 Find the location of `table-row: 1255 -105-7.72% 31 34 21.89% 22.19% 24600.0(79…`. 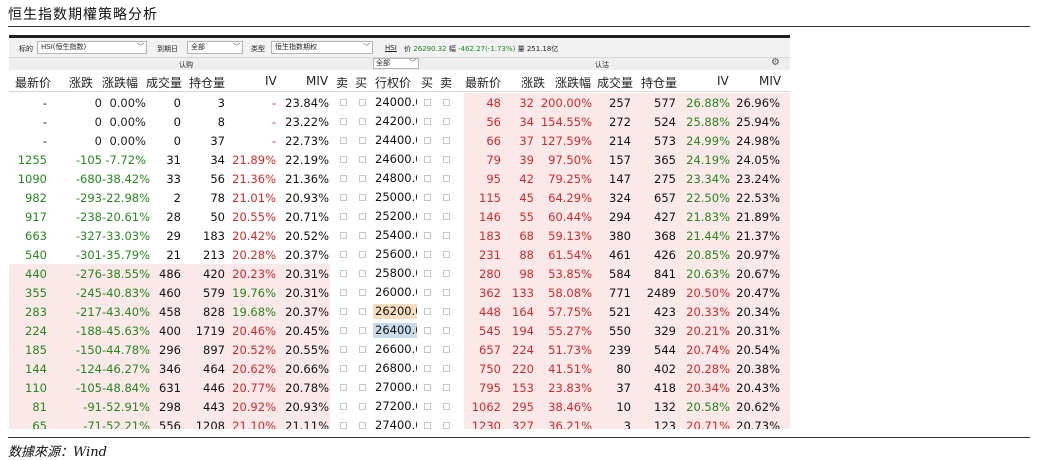

table-row: 1255 -105-7.72% 31 34 21.89% 22.19% 24600.0(79… is located at coordinates (399, 159).